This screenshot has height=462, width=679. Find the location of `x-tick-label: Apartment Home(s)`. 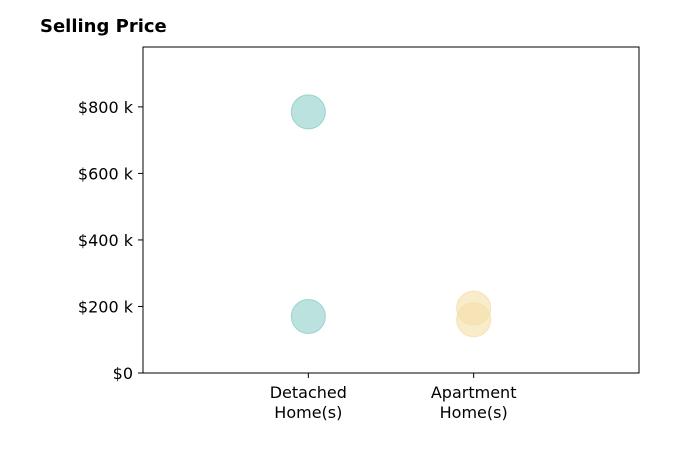

x-tick-label: Apartment Home(s) is located at coordinates (474, 402).